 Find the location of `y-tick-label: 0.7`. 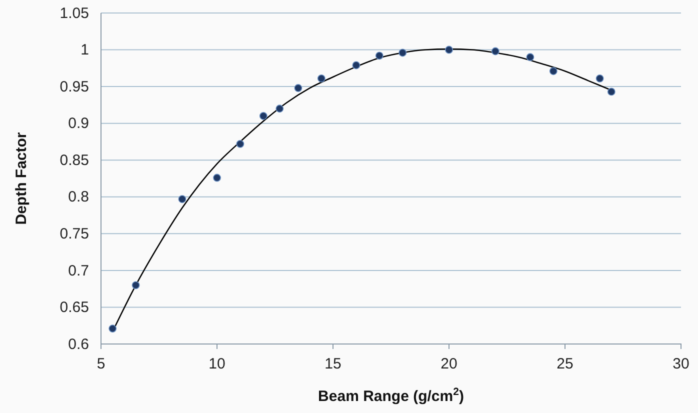

y-tick-label: 0.7 is located at coordinates (78, 271).